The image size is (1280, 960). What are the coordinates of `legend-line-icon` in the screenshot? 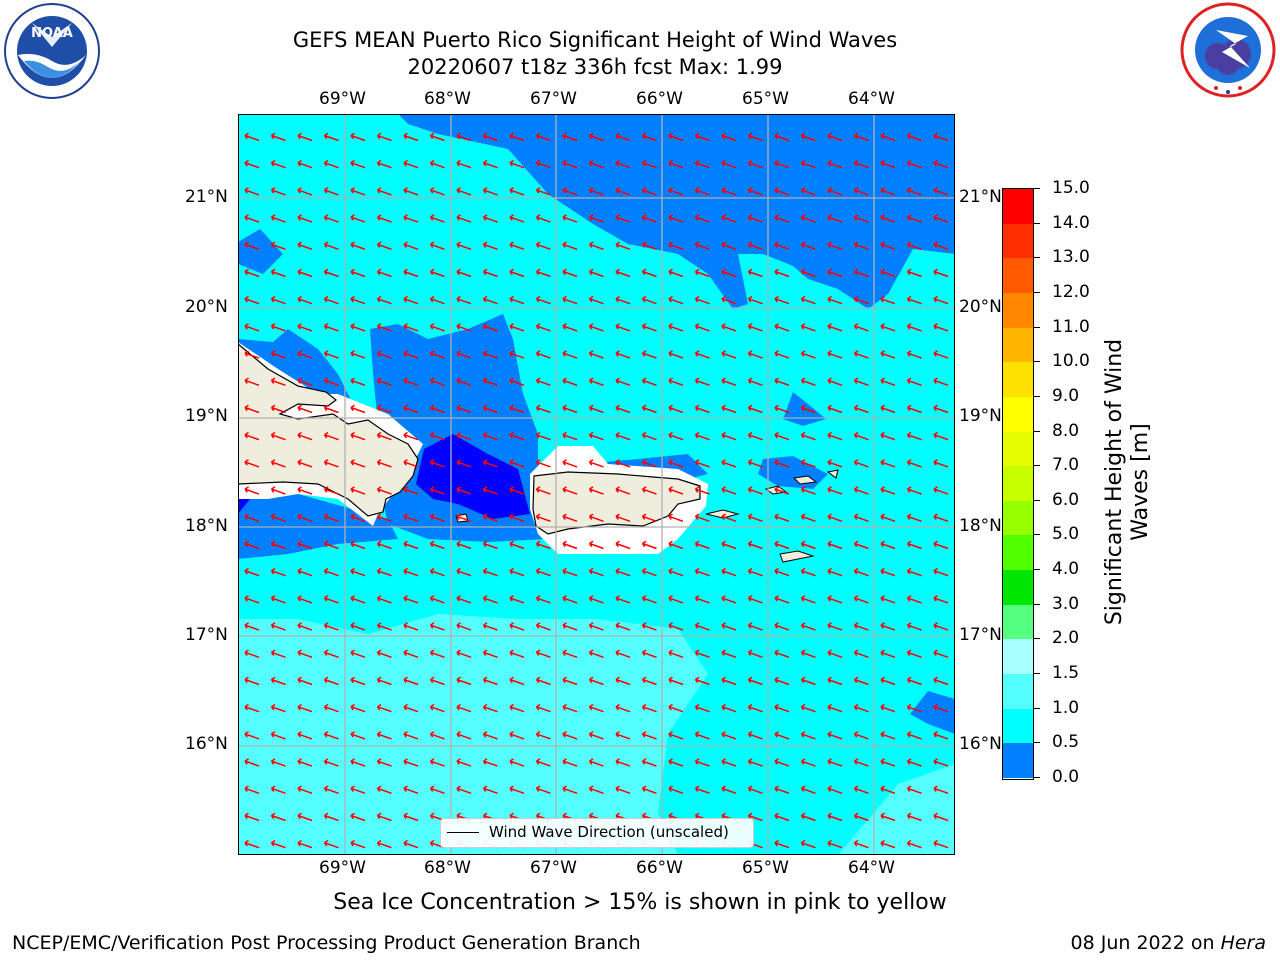 It's located at (463, 832).